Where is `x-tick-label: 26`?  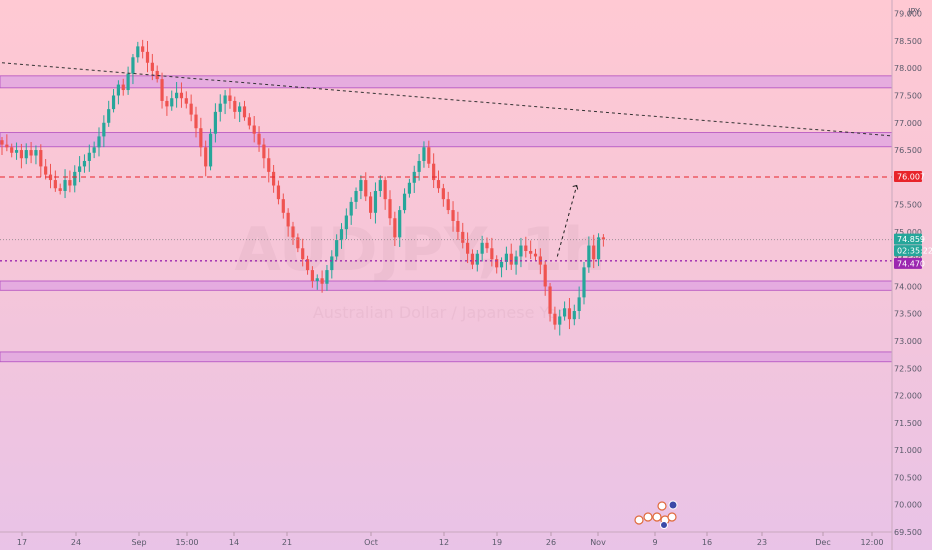
x-tick-label: 26 is located at coordinates (551, 542).